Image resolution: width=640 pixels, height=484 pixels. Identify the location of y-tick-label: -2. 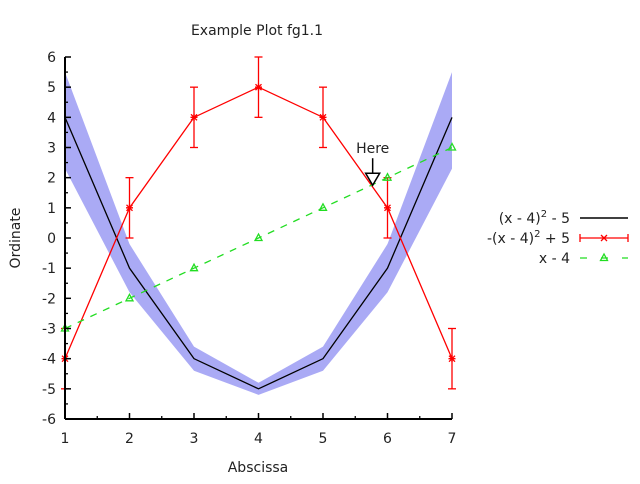
(49, 299).